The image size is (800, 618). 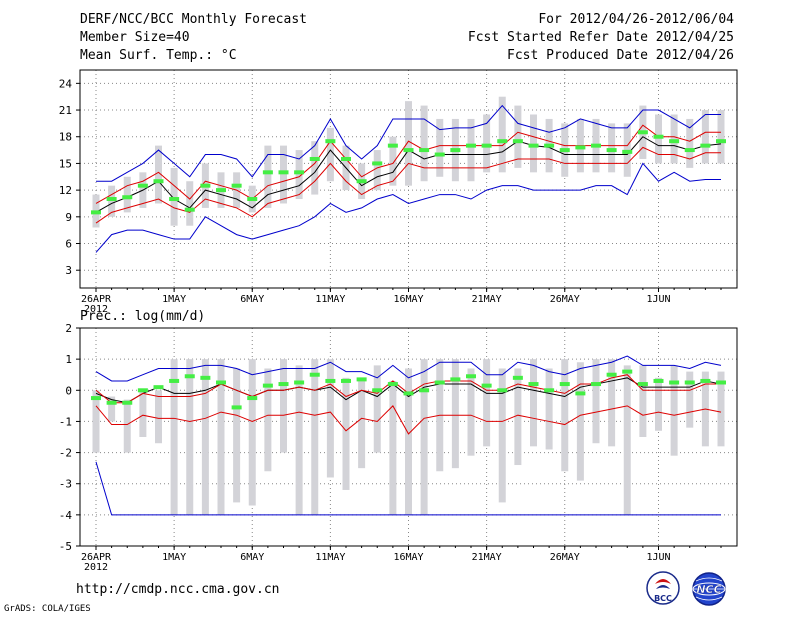 I want to click on website-url: http://cmdp.ncc.cma.gov.cn, so click(x=178, y=589).